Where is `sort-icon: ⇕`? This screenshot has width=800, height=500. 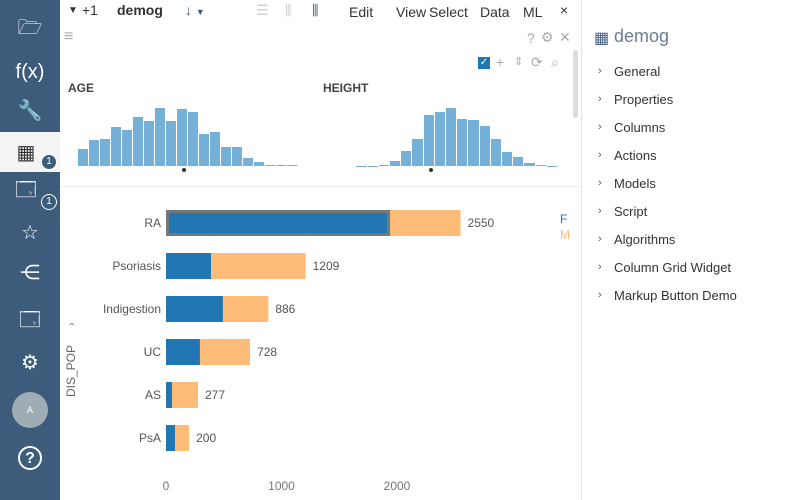
sort-icon: ⇕ is located at coordinates (519, 62).